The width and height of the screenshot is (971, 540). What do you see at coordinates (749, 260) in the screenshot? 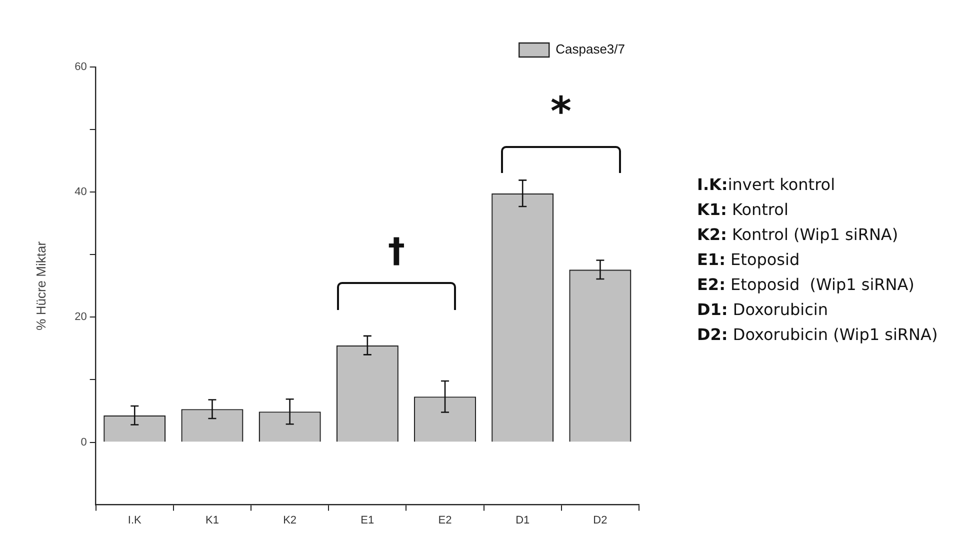
I see `text: E1: Etoposid` at bounding box center [749, 260].